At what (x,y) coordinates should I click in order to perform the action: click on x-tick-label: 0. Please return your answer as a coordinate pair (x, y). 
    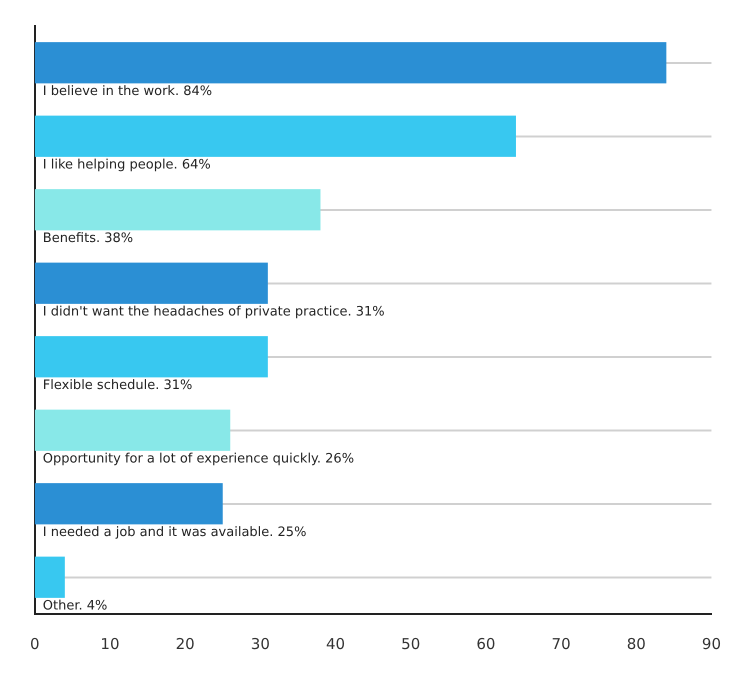
    Looking at the image, I should click on (35, 643).